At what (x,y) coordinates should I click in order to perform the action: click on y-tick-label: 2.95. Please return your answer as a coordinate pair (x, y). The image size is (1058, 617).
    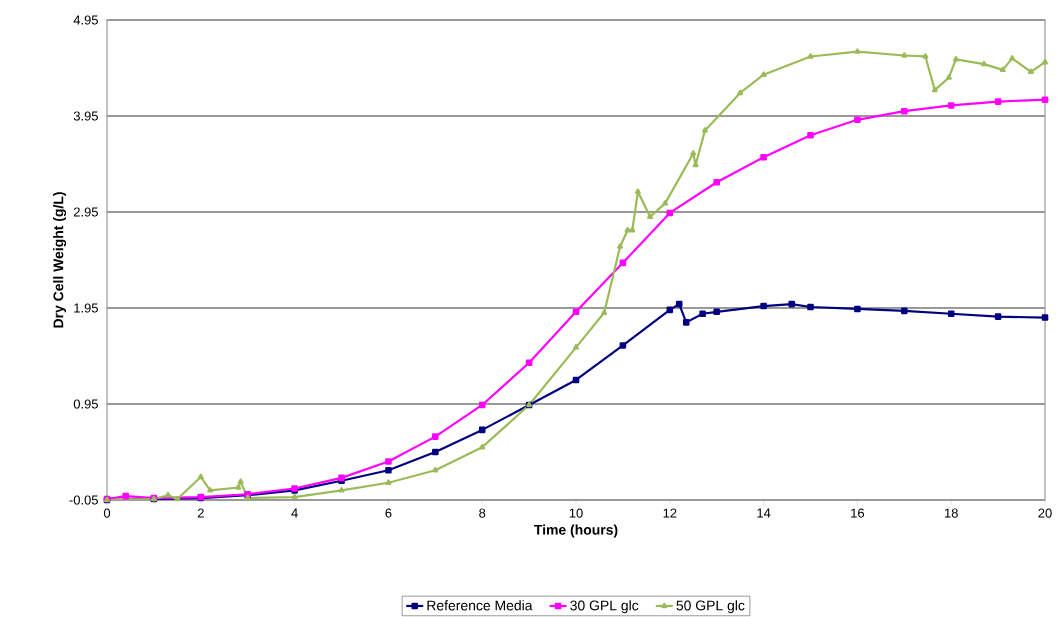
    Looking at the image, I should click on (85, 212).